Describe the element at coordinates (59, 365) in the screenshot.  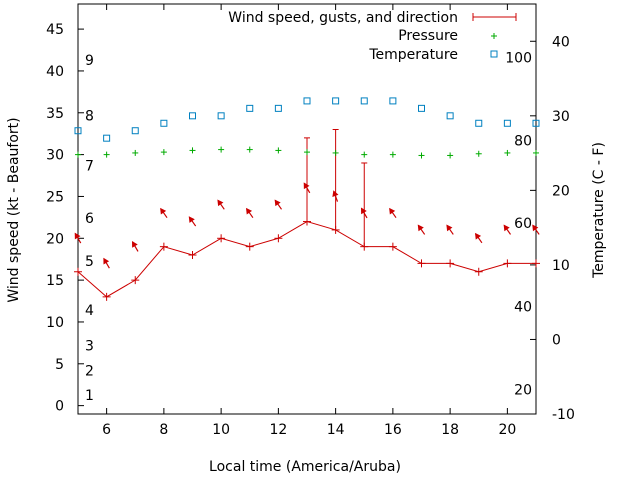
I see `y-tick-label: 5` at that location.